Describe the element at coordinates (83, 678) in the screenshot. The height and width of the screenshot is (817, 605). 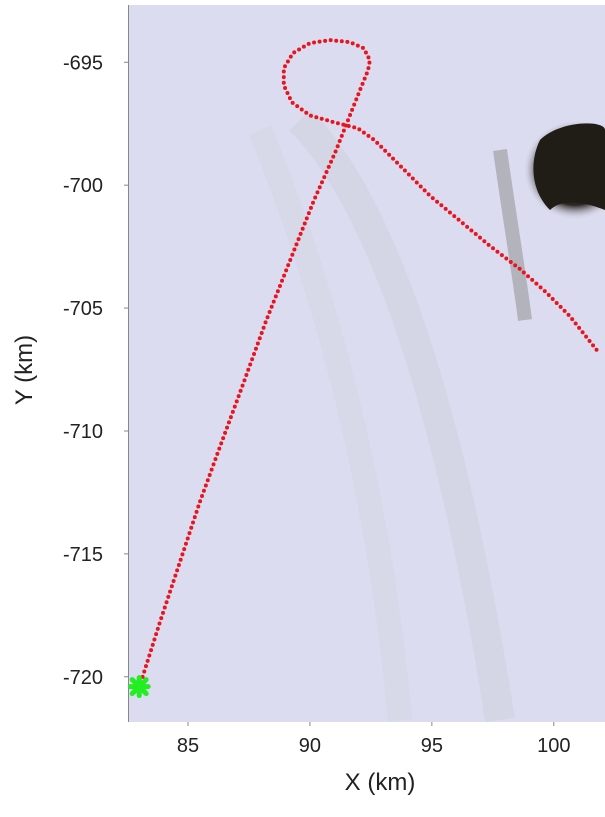
I see `y-tick-label: -720` at that location.